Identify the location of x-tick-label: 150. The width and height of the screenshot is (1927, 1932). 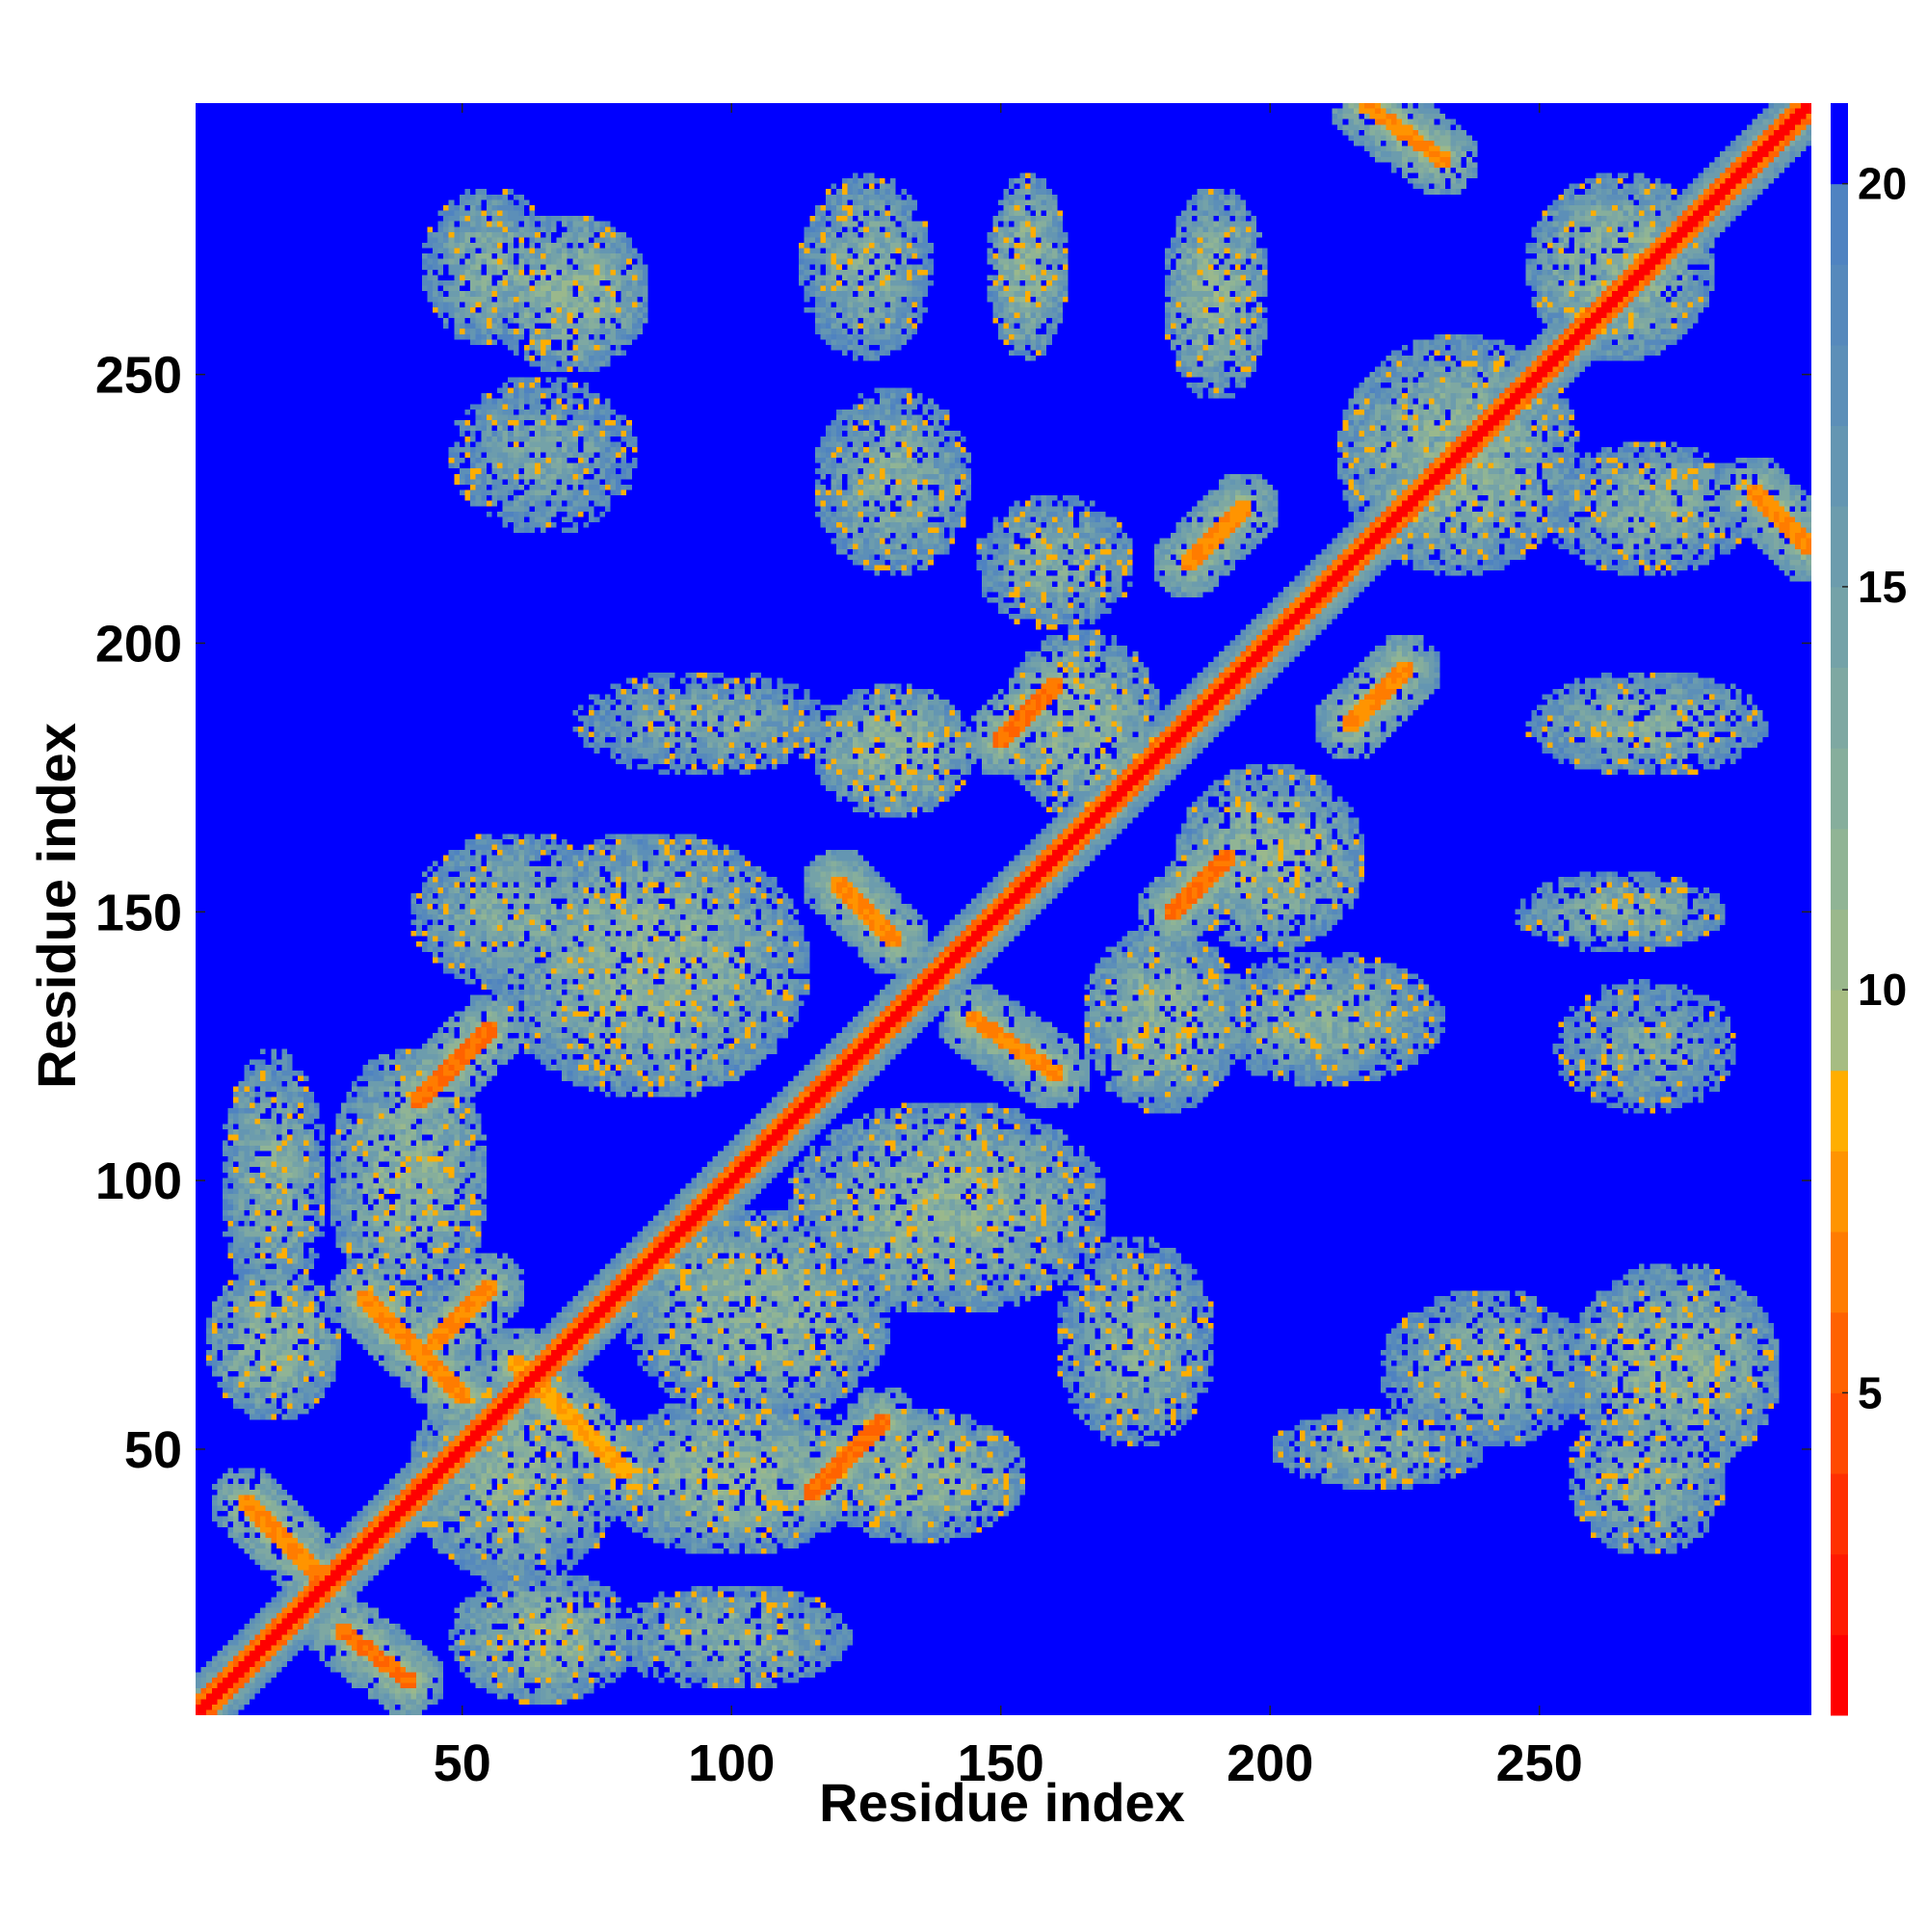
(1001, 1763).